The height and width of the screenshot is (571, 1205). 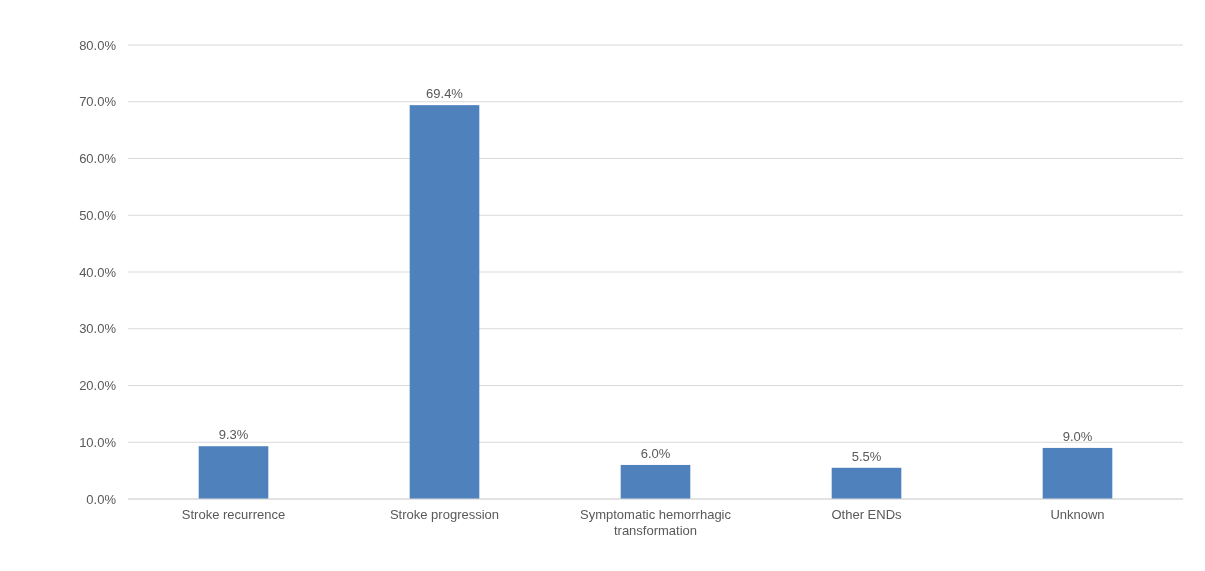 I want to click on data-label: 6.0%, so click(x=655, y=453).